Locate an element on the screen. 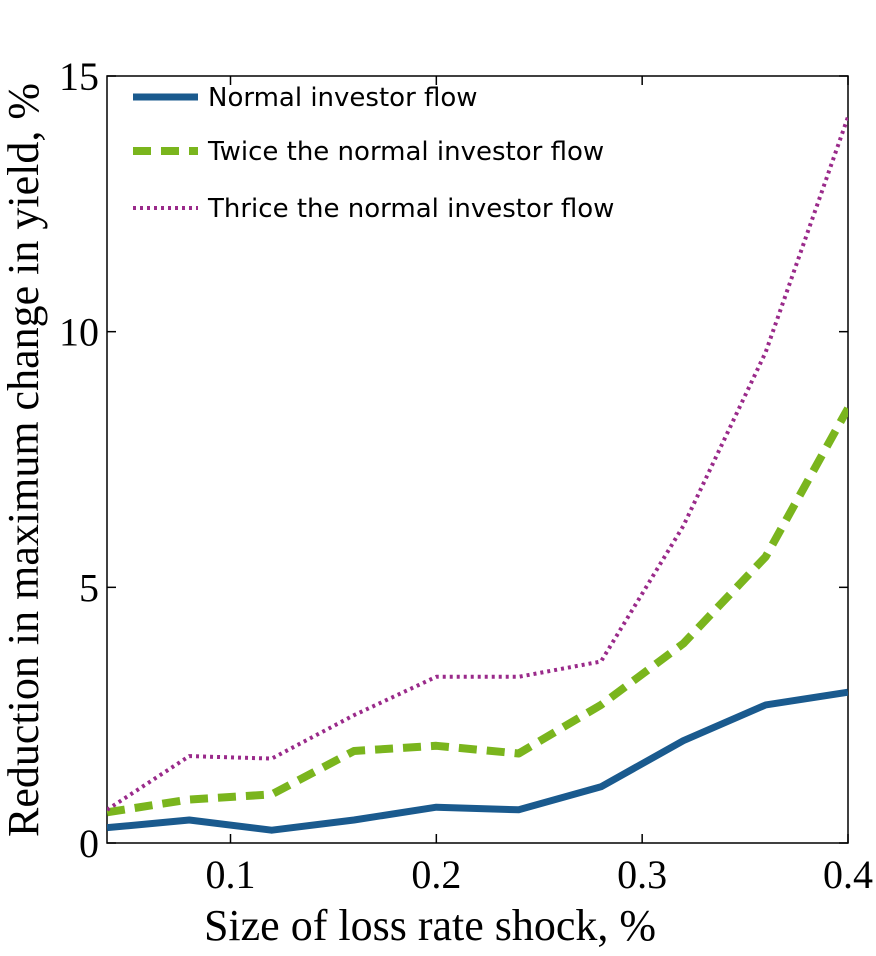 This screenshot has height=956, width=876. legend-label-2: Twice the normal investor flow is located at coordinates (405, 152).